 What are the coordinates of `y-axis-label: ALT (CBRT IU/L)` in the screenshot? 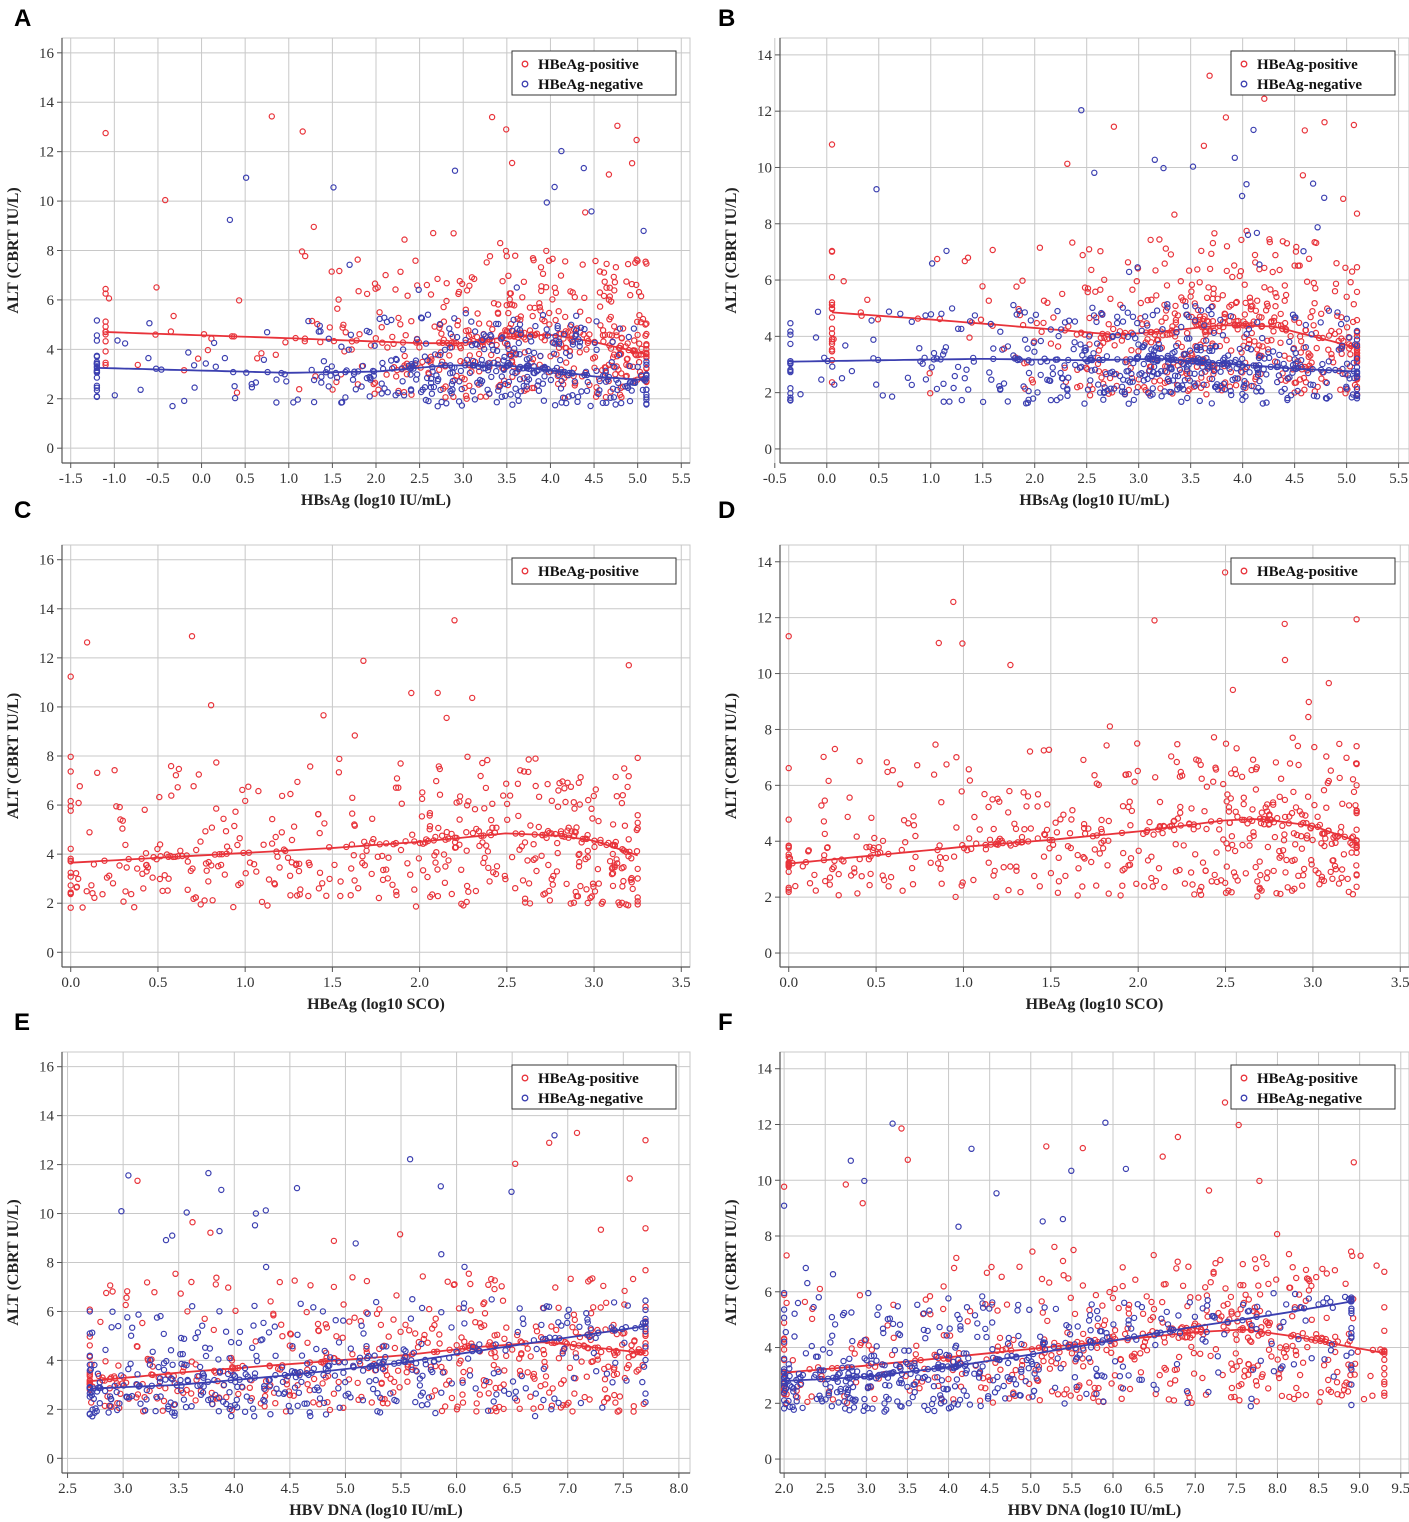 It's located at (731, 756).